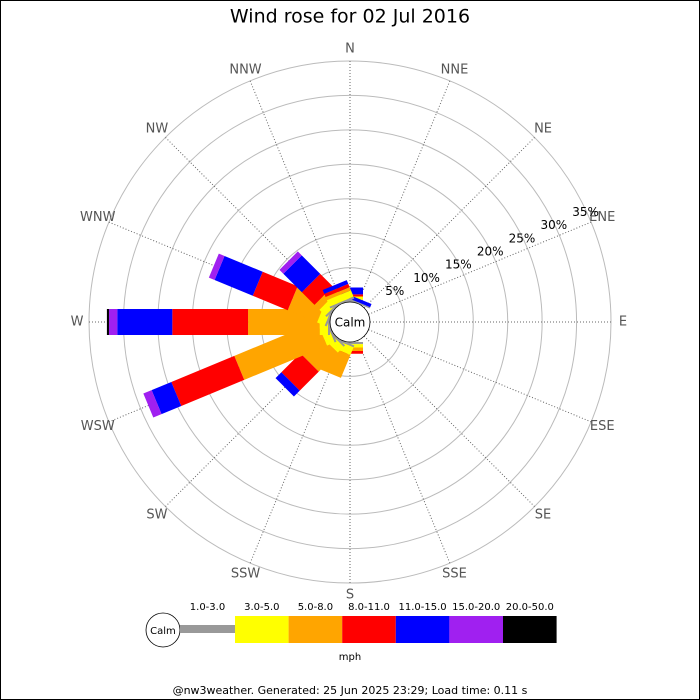 Image resolution: width=700 pixels, height=700 pixels. I want to click on legend-label: 1.0-3.0, so click(207, 607).